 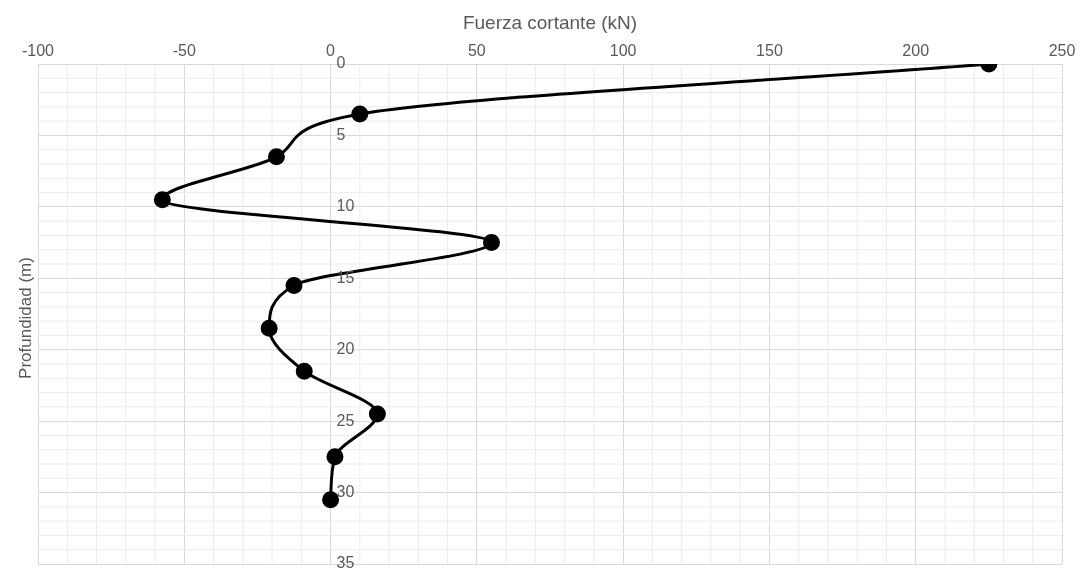 What do you see at coordinates (341, 63) in the screenshot?
I see `y-tick-label: 0` at bounding box center [341, 63].